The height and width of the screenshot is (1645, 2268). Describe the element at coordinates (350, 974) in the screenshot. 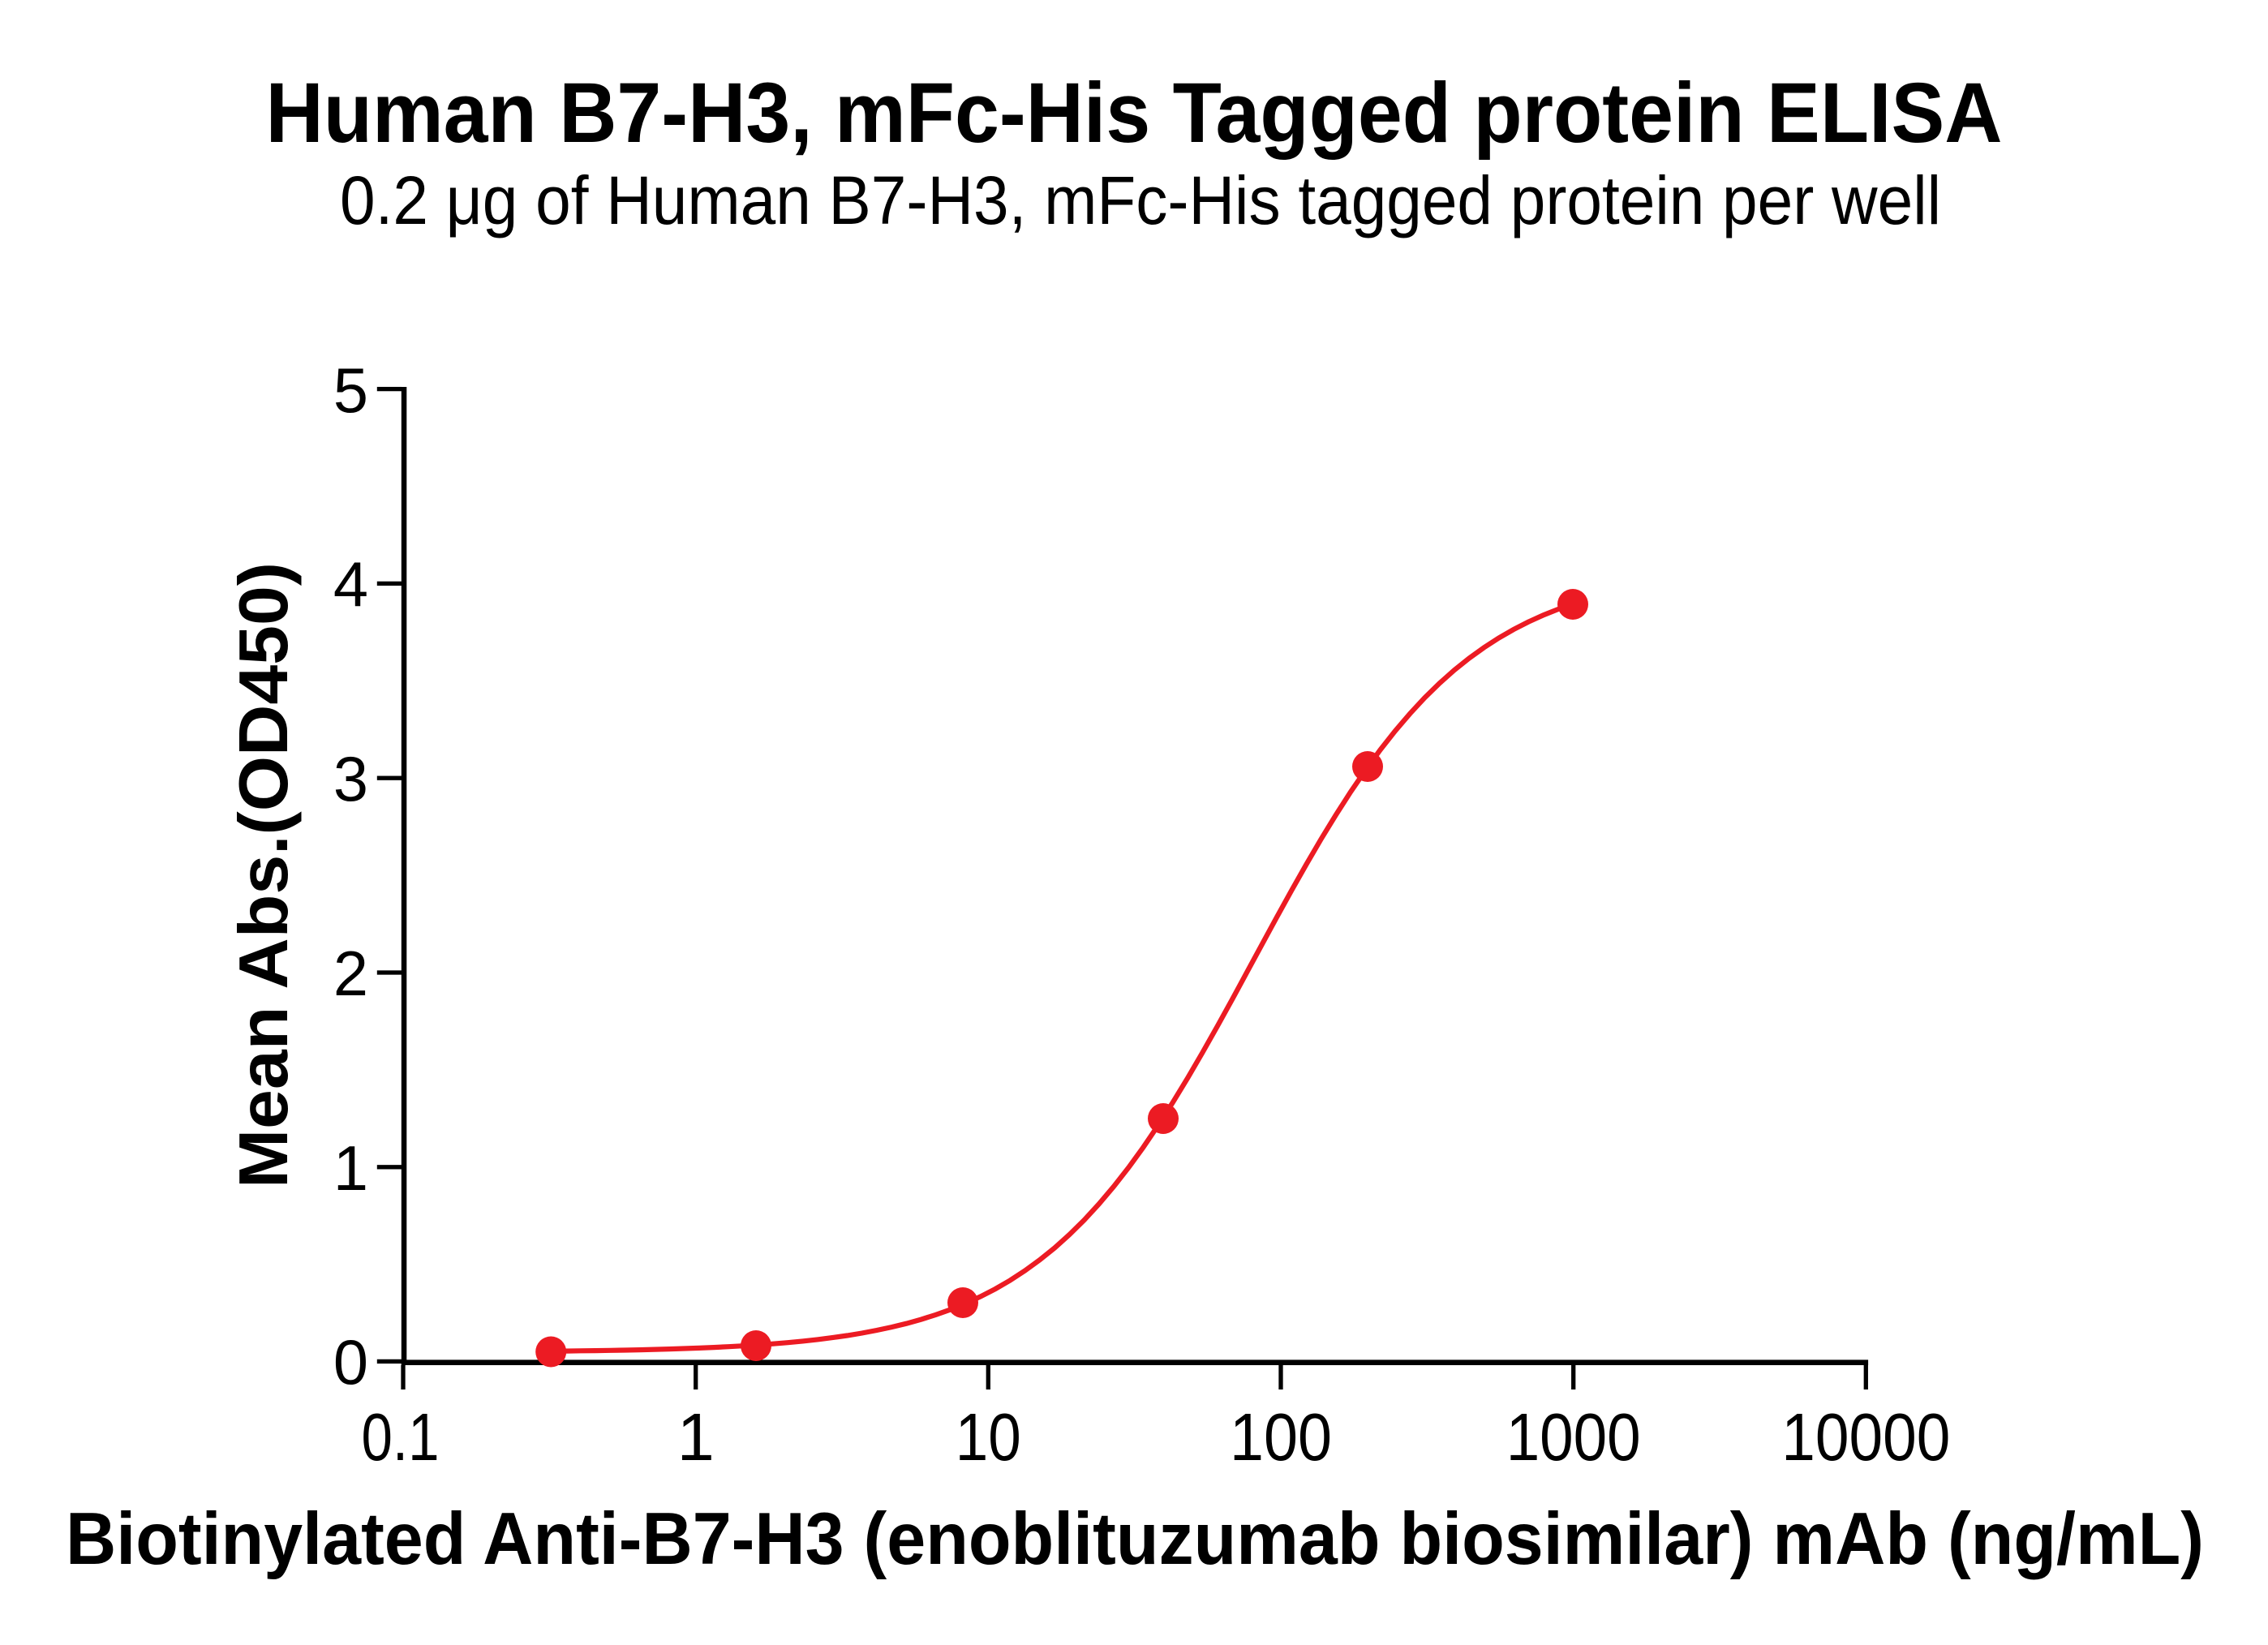

I see `svg-text: 2` at that location.